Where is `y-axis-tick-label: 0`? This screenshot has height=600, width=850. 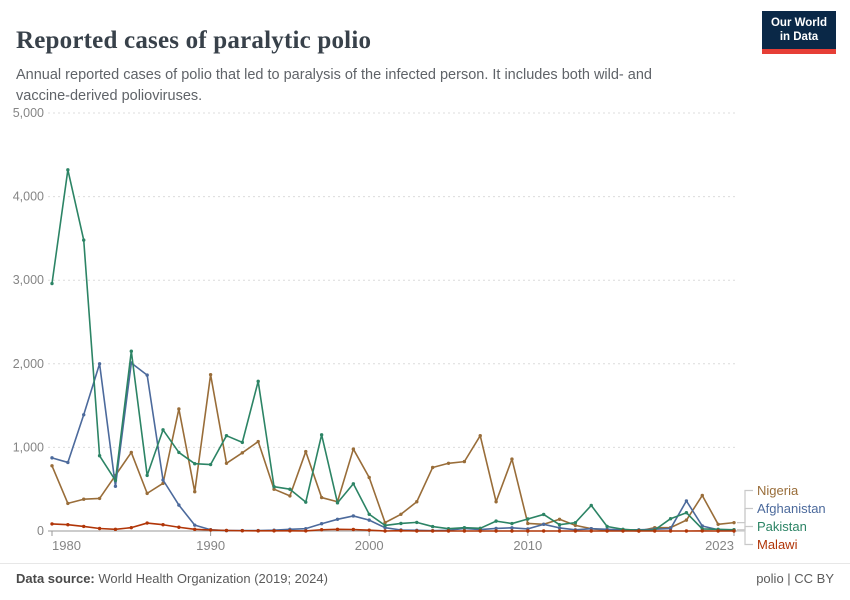
y-axis-tick-label: 0 is located at coordinates (40, 531).